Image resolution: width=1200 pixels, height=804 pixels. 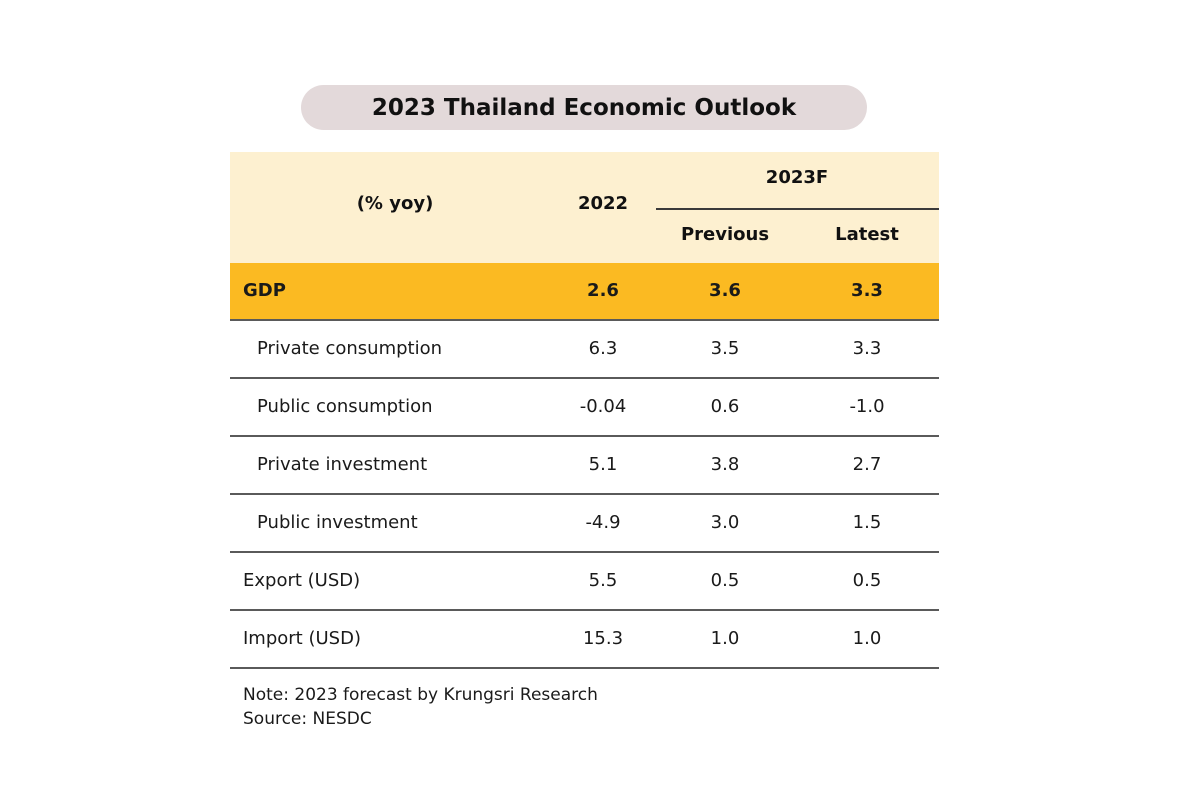 I want to click on cell-latest: 1.0, so click(x=867, y=638).